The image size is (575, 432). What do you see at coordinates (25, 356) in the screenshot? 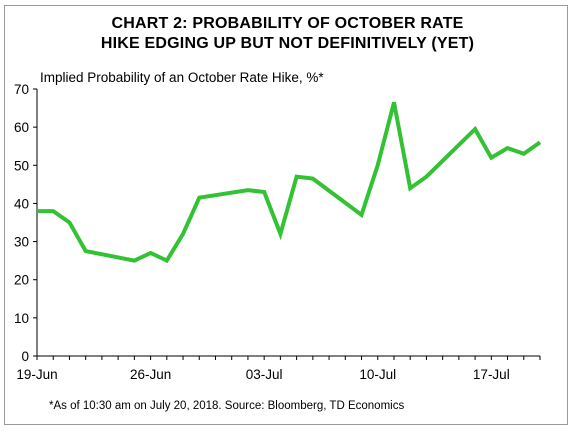
I see `y-tick-label: 0` at bounding box center [25, 356].